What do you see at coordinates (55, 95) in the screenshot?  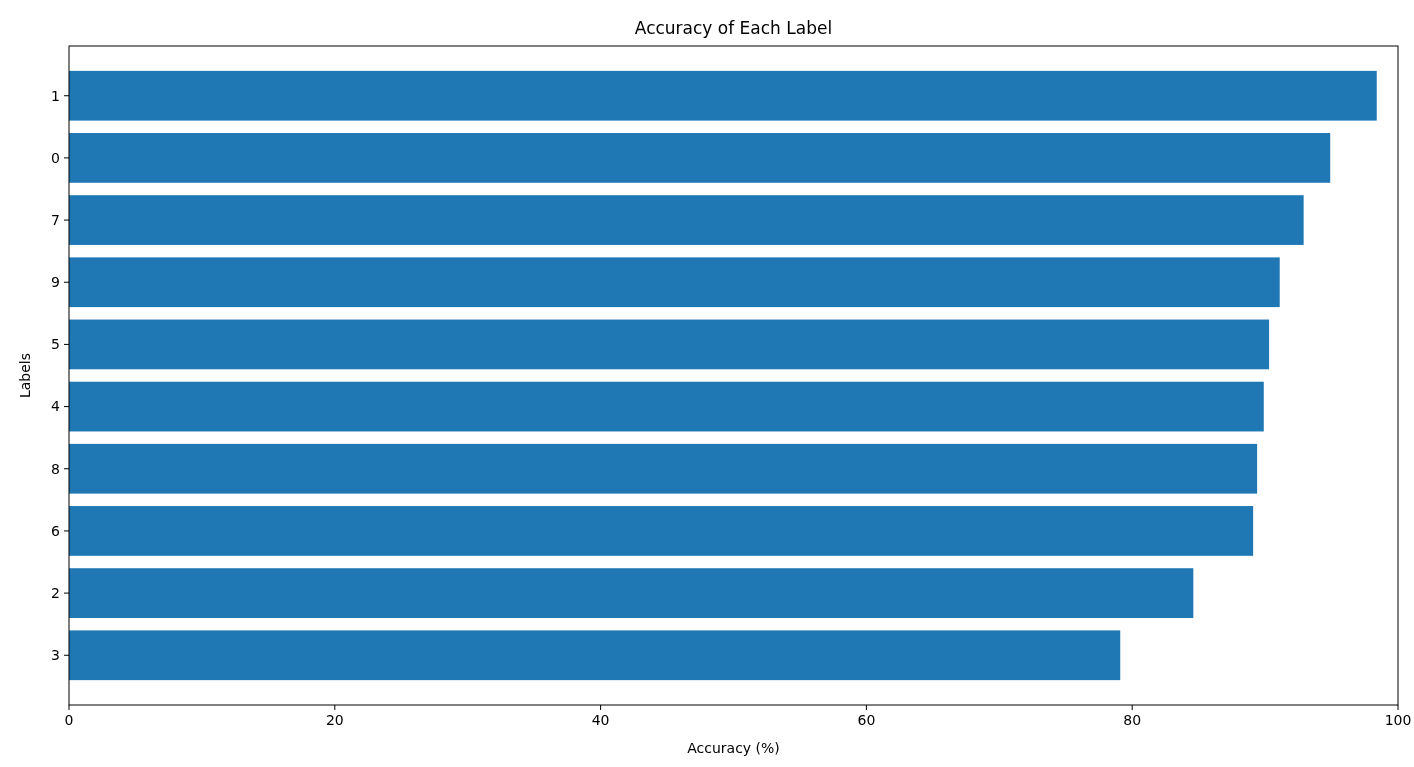 I see `y-tick-label: 1` at bounding box center [55, 95].